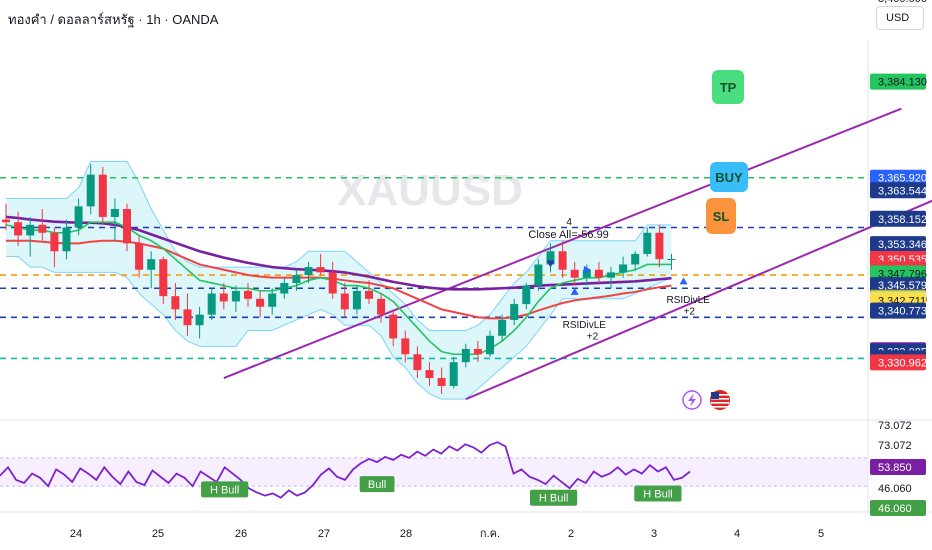 The height and width of the screenshot is (550, 932). What do you see at coordinates (902, 2) in the screenshot?
I see `price-label: 3,400.000` at bounding box center [902, 2].